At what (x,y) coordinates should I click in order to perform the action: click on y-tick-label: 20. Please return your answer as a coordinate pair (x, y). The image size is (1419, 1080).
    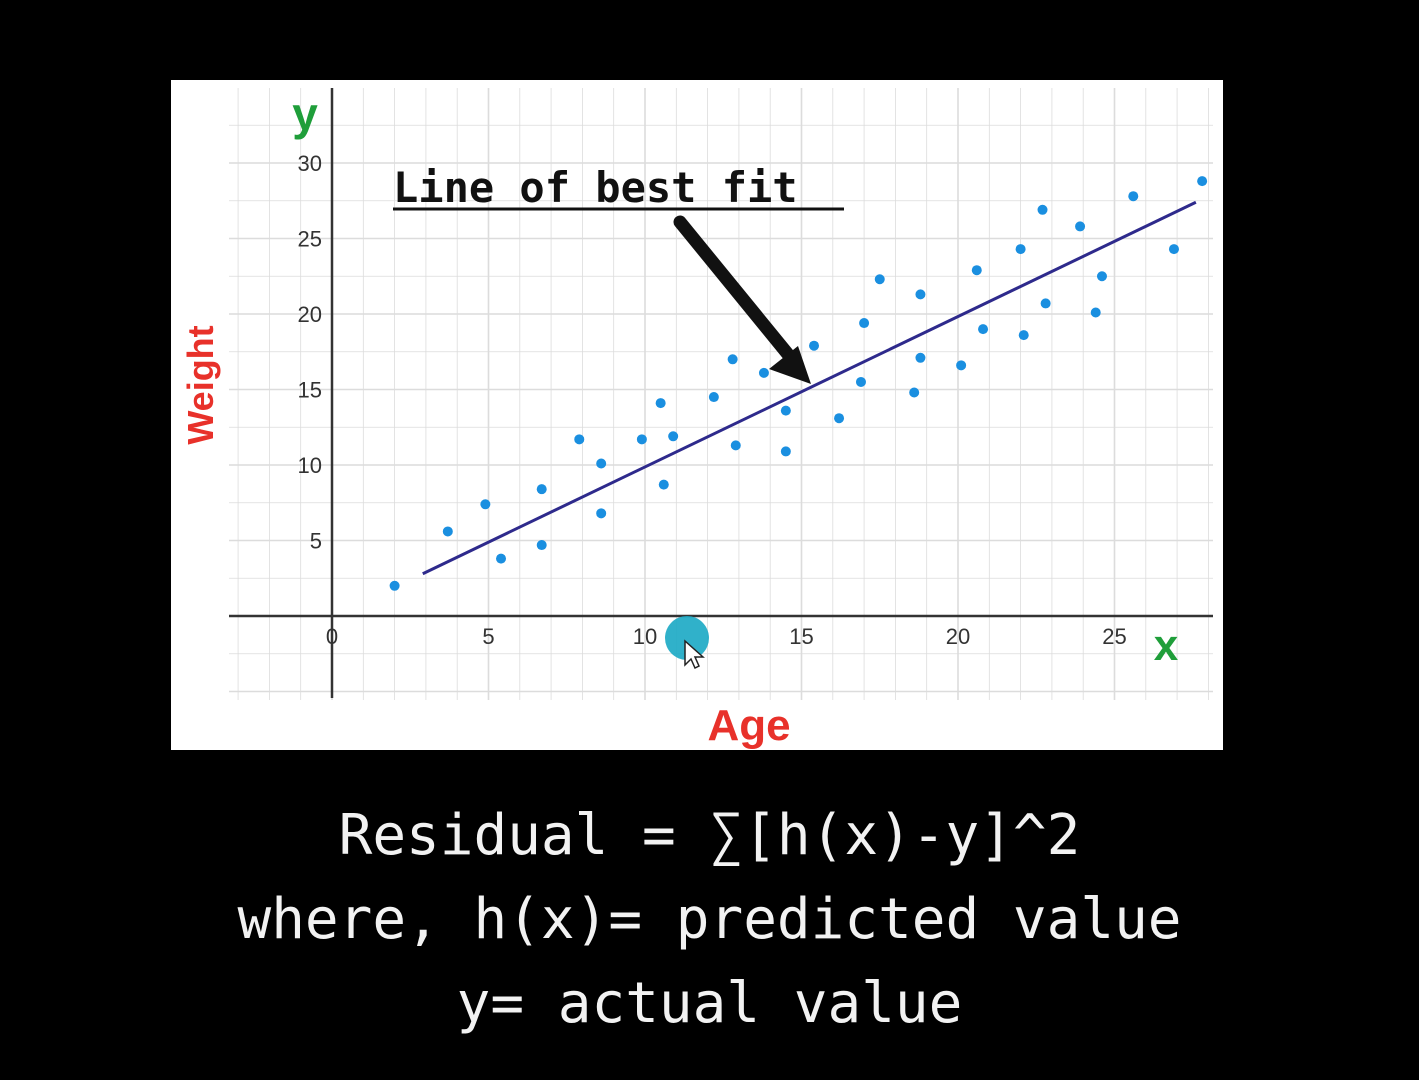
    Looking at the image, I should click on (310, 314).